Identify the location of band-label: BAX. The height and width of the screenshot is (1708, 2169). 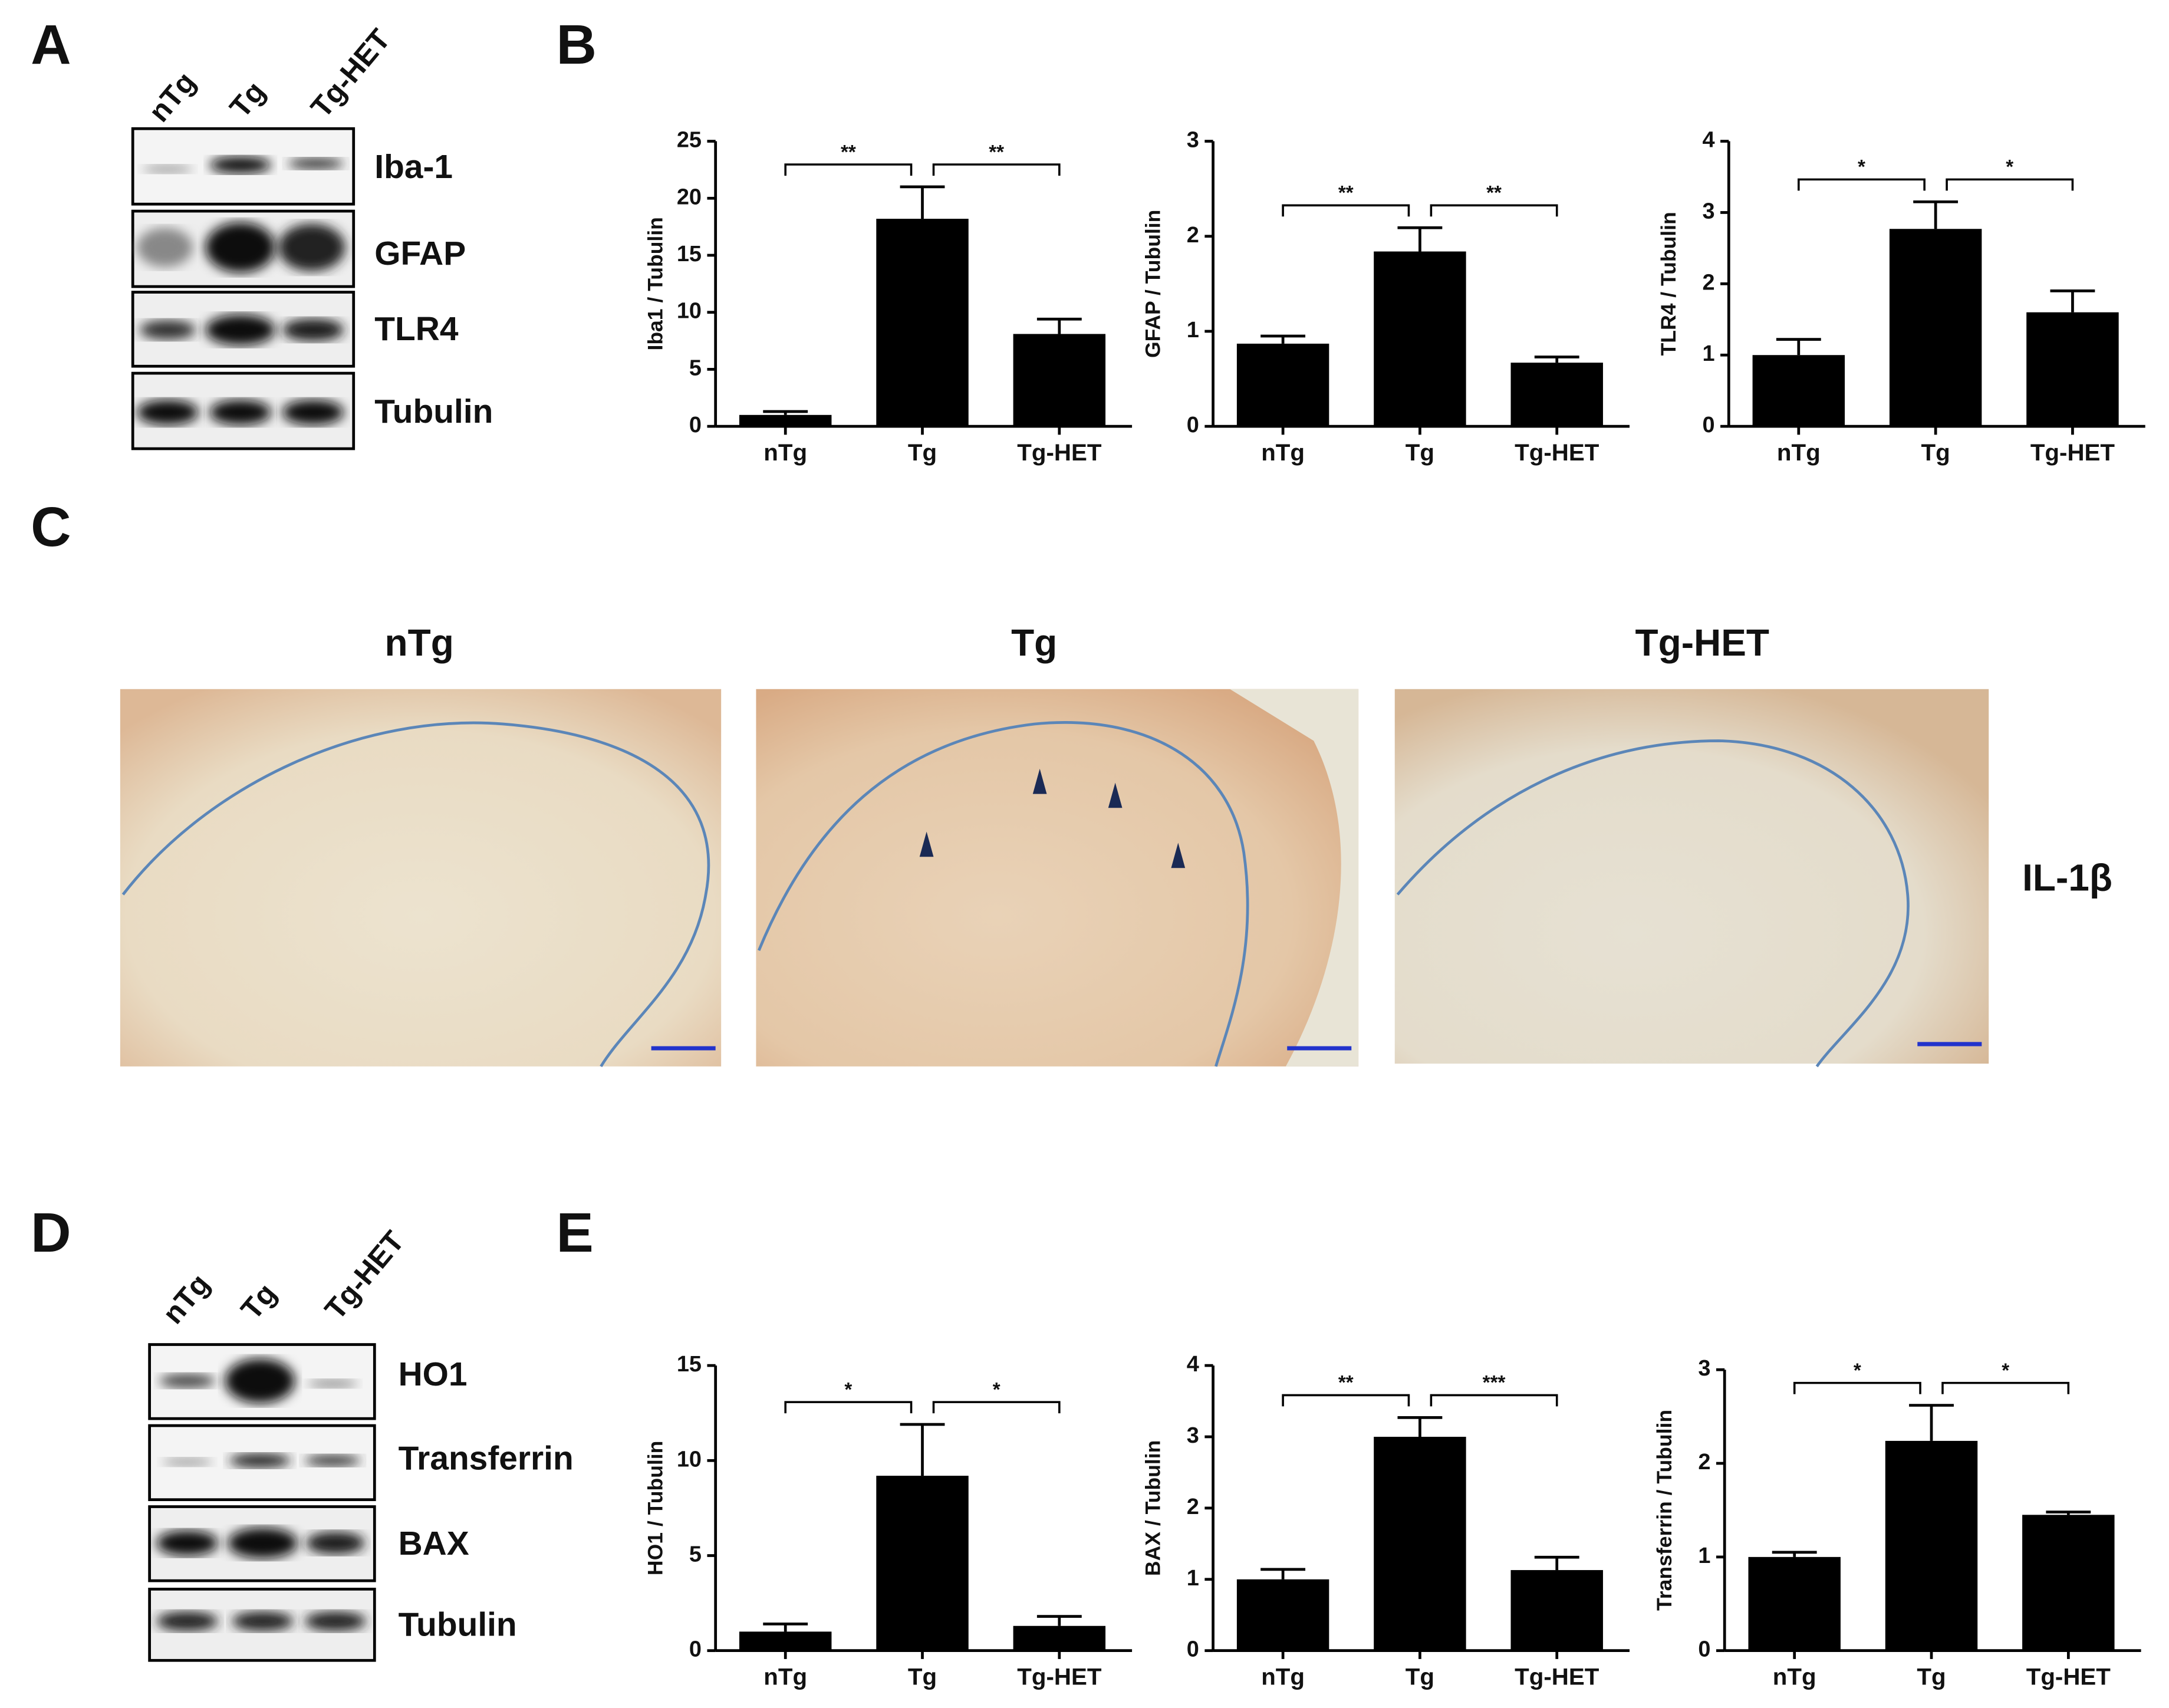
(434, 1543).